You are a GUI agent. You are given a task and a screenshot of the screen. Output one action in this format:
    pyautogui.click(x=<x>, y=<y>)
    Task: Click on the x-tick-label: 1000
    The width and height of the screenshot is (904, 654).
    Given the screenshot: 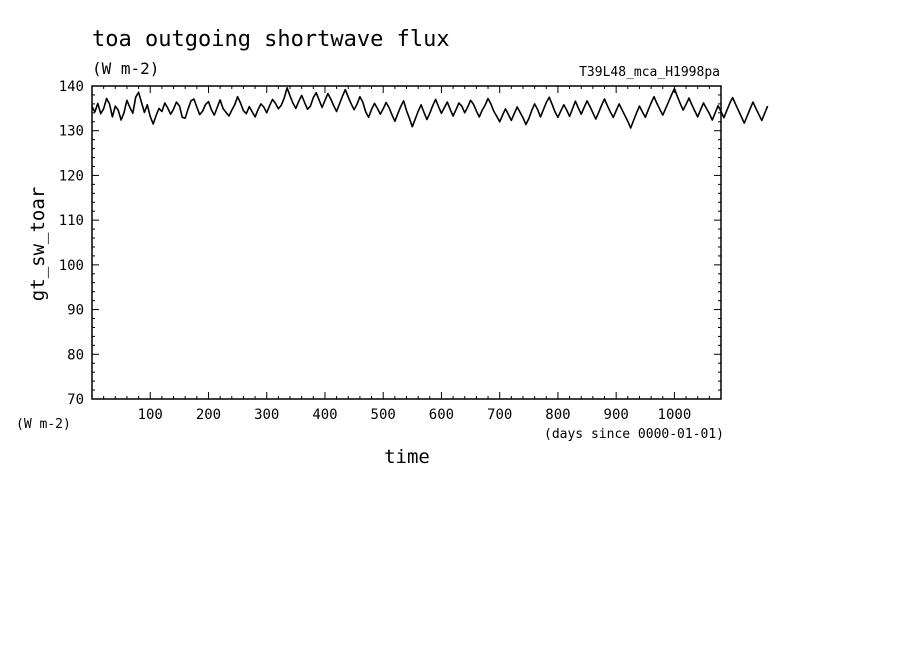 What is the action you would take?
    pyautogui.click(x=675, y=415)
    